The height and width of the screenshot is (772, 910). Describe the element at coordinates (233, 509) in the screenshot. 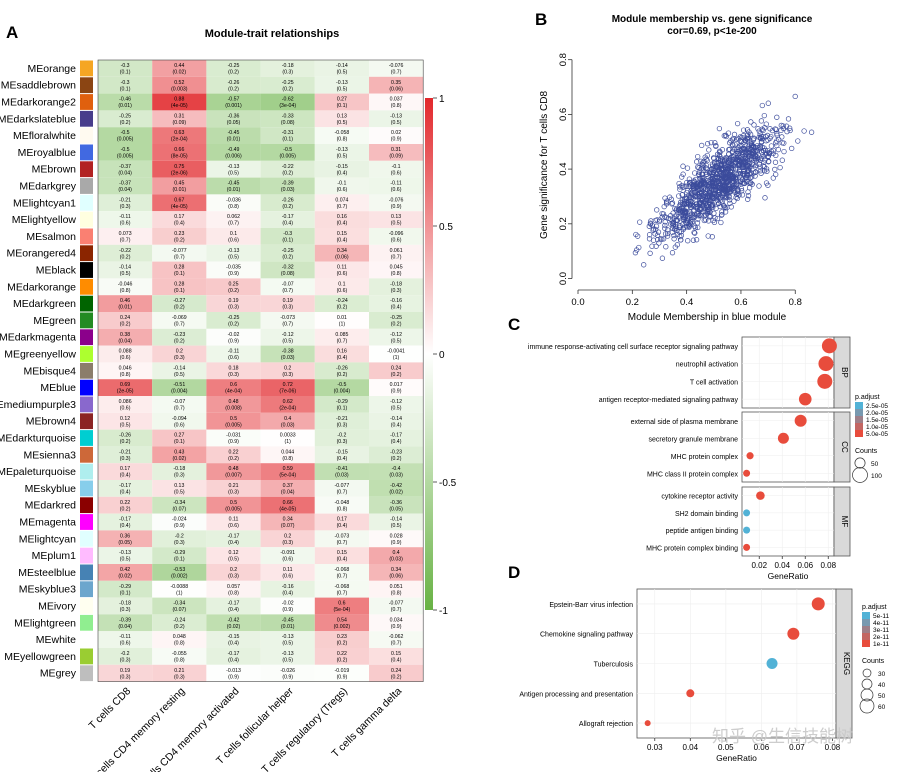

I see `heatmap-cell-pvalue: (0.005)` at that location.